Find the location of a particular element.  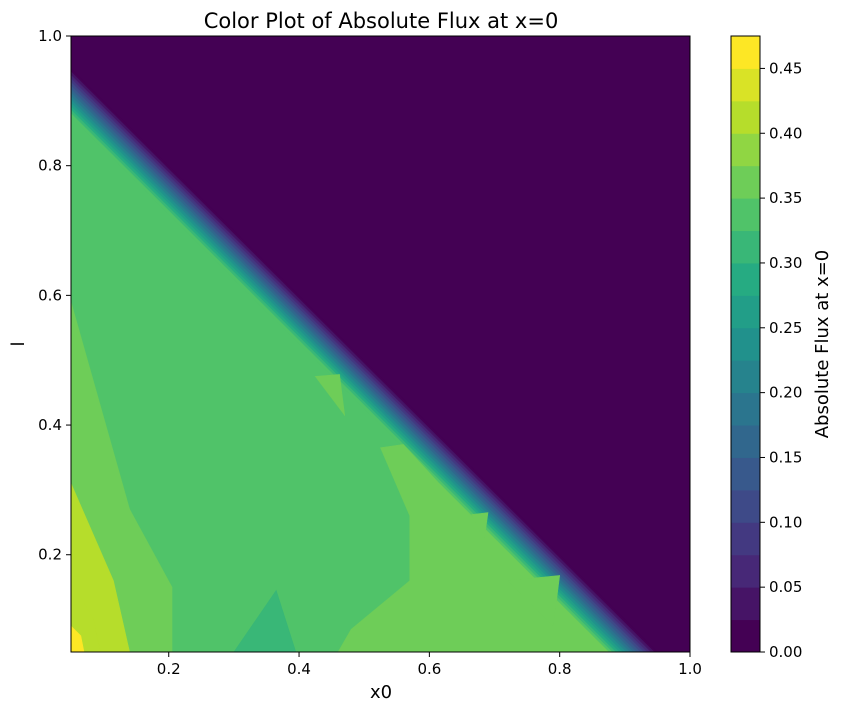

colorbar-tick-label: 0.15 is located at coordinates (785, 457).